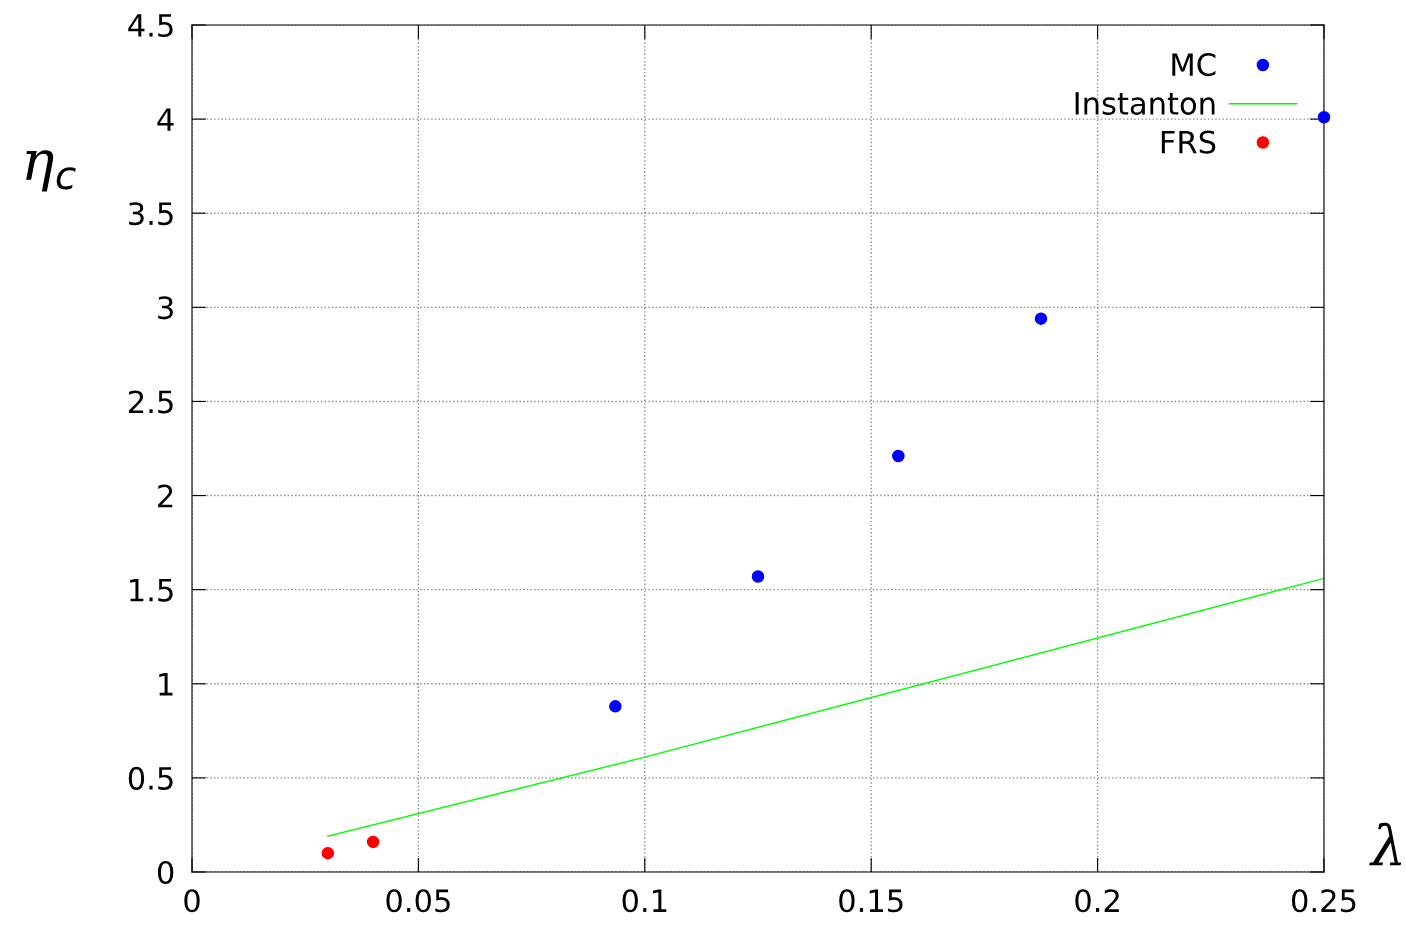 This screenshot has height=927, width=1406. Describe the element at coordinates (151, 590) in the screenshot. I see `y-tick-label: 1.5` at that location.